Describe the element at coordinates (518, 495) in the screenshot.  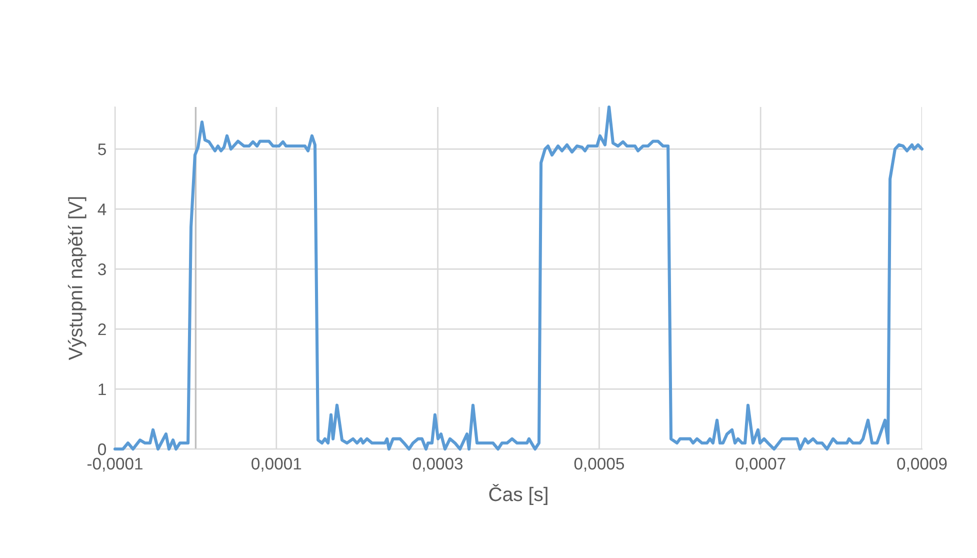
I see `x-axis-title: Čas [s]` at that location.